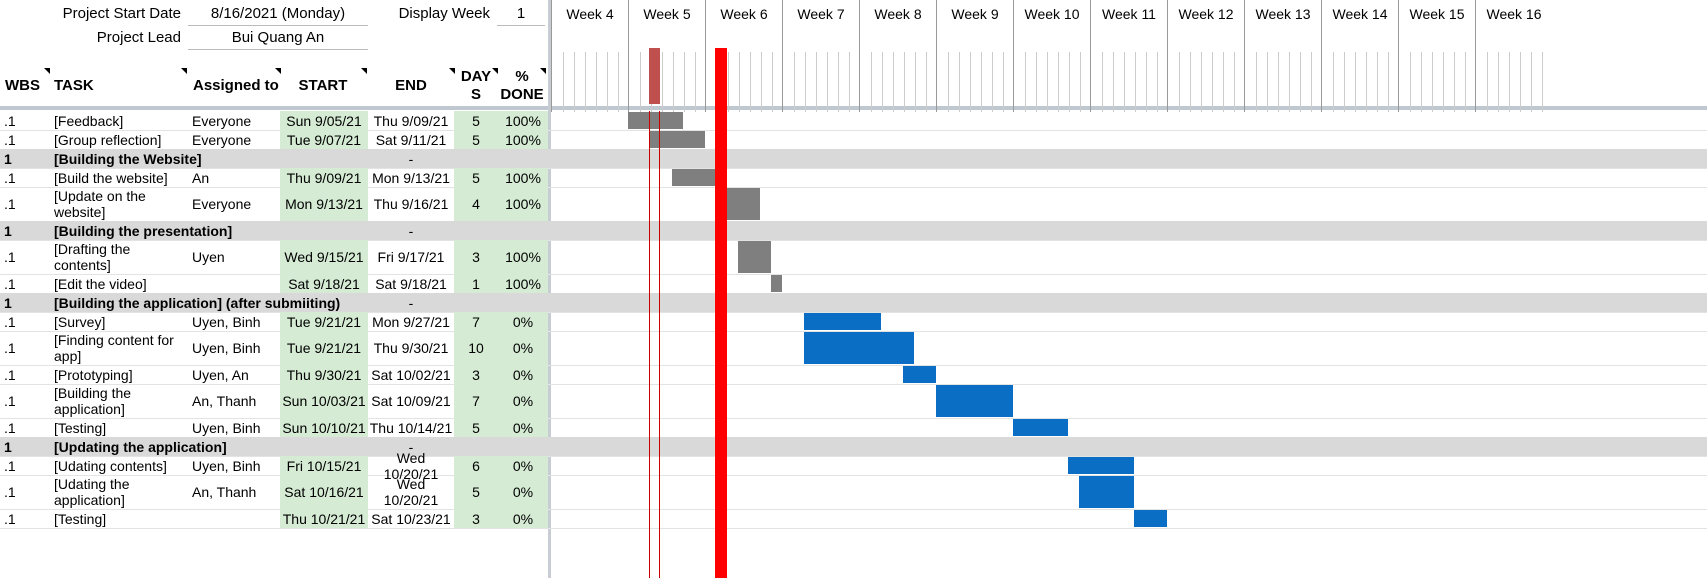 Image resolution: width=1707 pixels, height=578 pixels. I want to click on cell-assigned: An, Thanh, so click(224, 492).